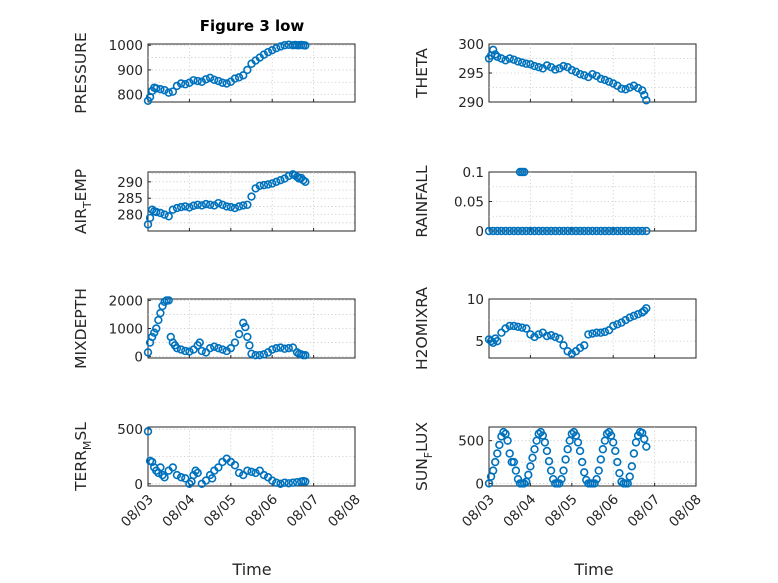  I want to click on subplot-1: 800 900 1000 PRESSURE, so click(214, 73).